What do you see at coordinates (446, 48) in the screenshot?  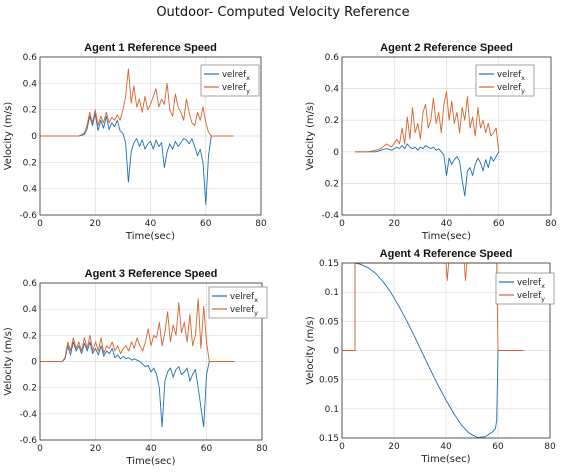 I see `chart-title: Agent 2 Reference Speed` at bounding box center [446, 48].